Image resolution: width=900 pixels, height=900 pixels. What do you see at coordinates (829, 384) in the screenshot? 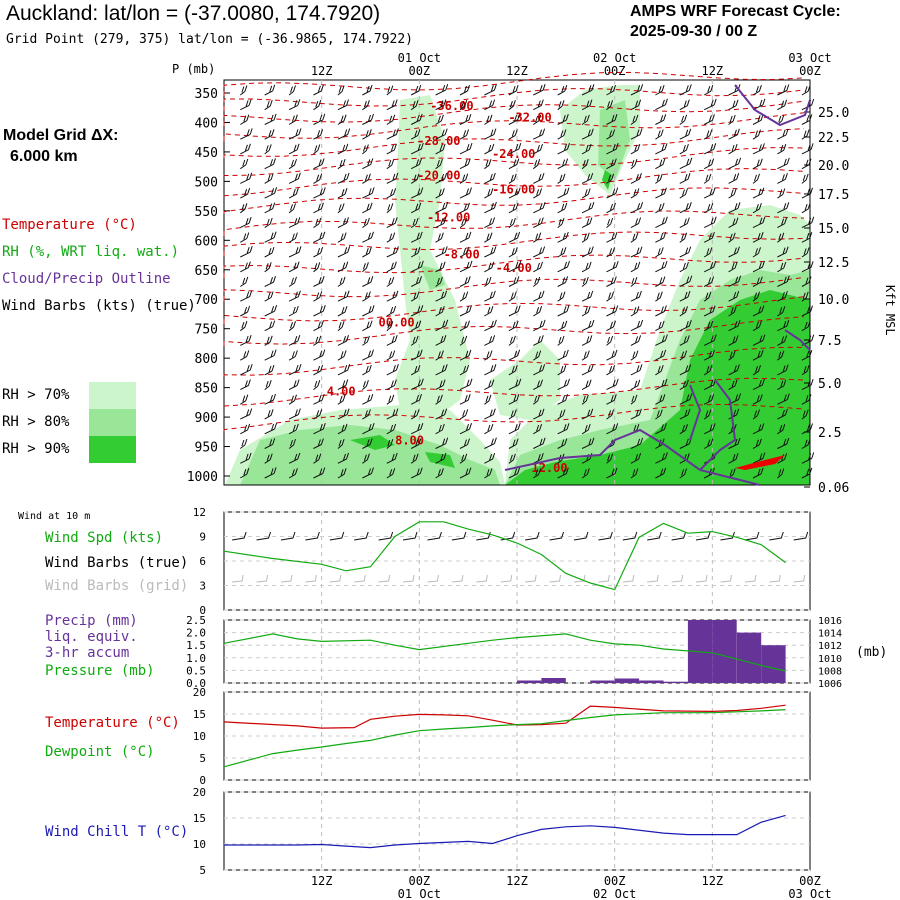
I see `height-tick-label: 5.0` at bounding box center [829, 384].